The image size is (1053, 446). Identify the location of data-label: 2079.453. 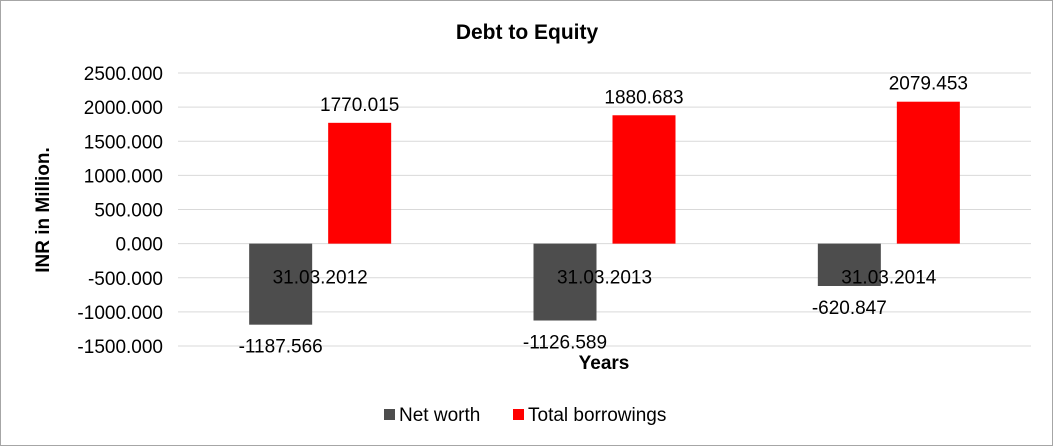
(928, 84).